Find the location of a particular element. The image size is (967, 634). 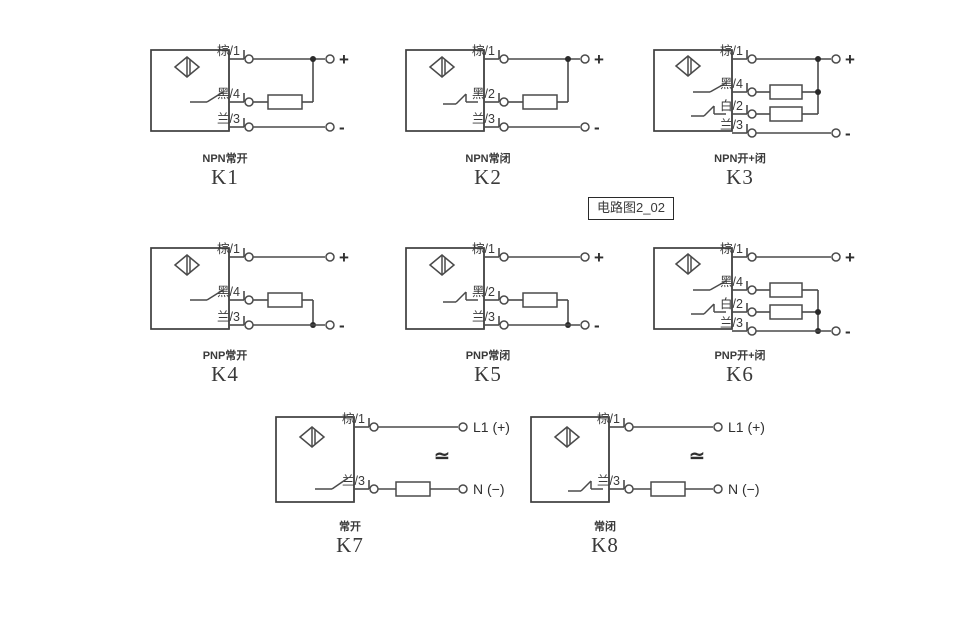

rail-terminal-k7-neutral is located at coordinates (463, 489).